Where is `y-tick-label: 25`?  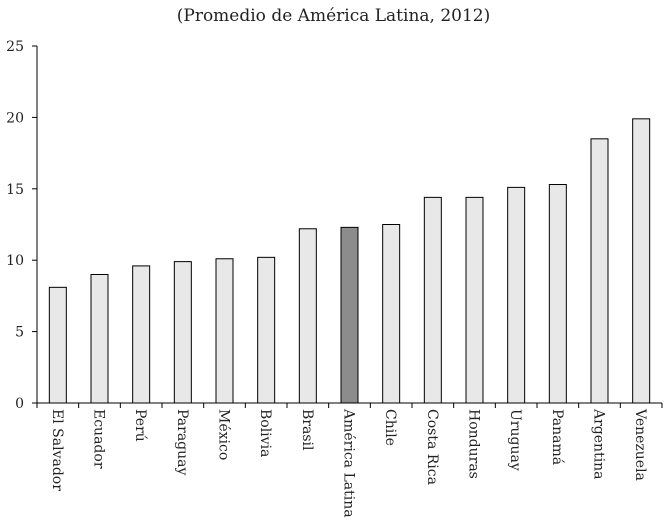 y-tick-label: 25 is located at coordinates (15, 47).